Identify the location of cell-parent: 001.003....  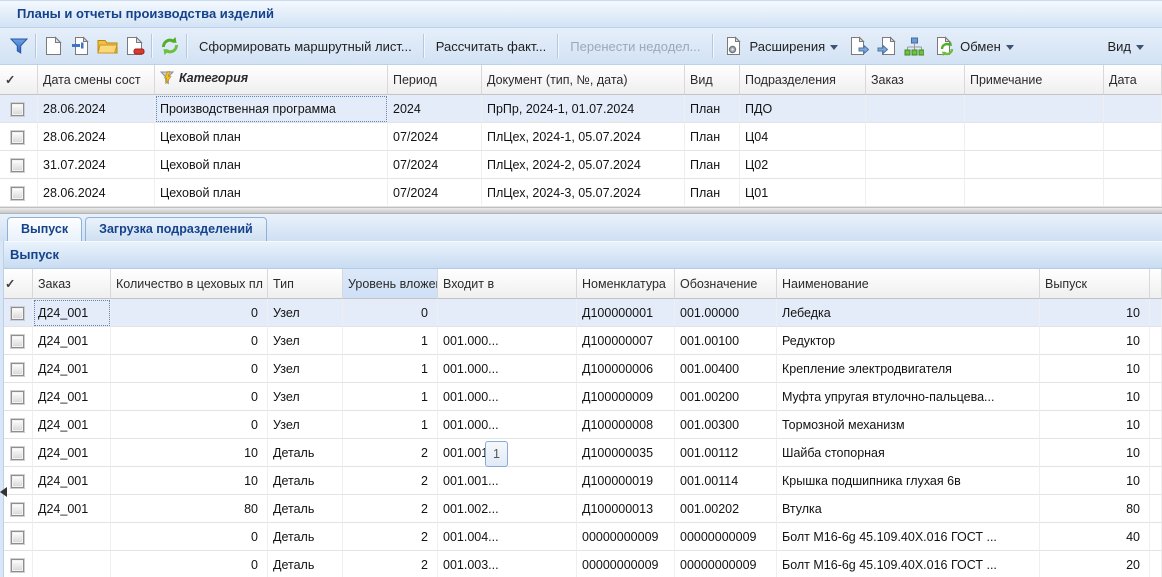
(507, 564).